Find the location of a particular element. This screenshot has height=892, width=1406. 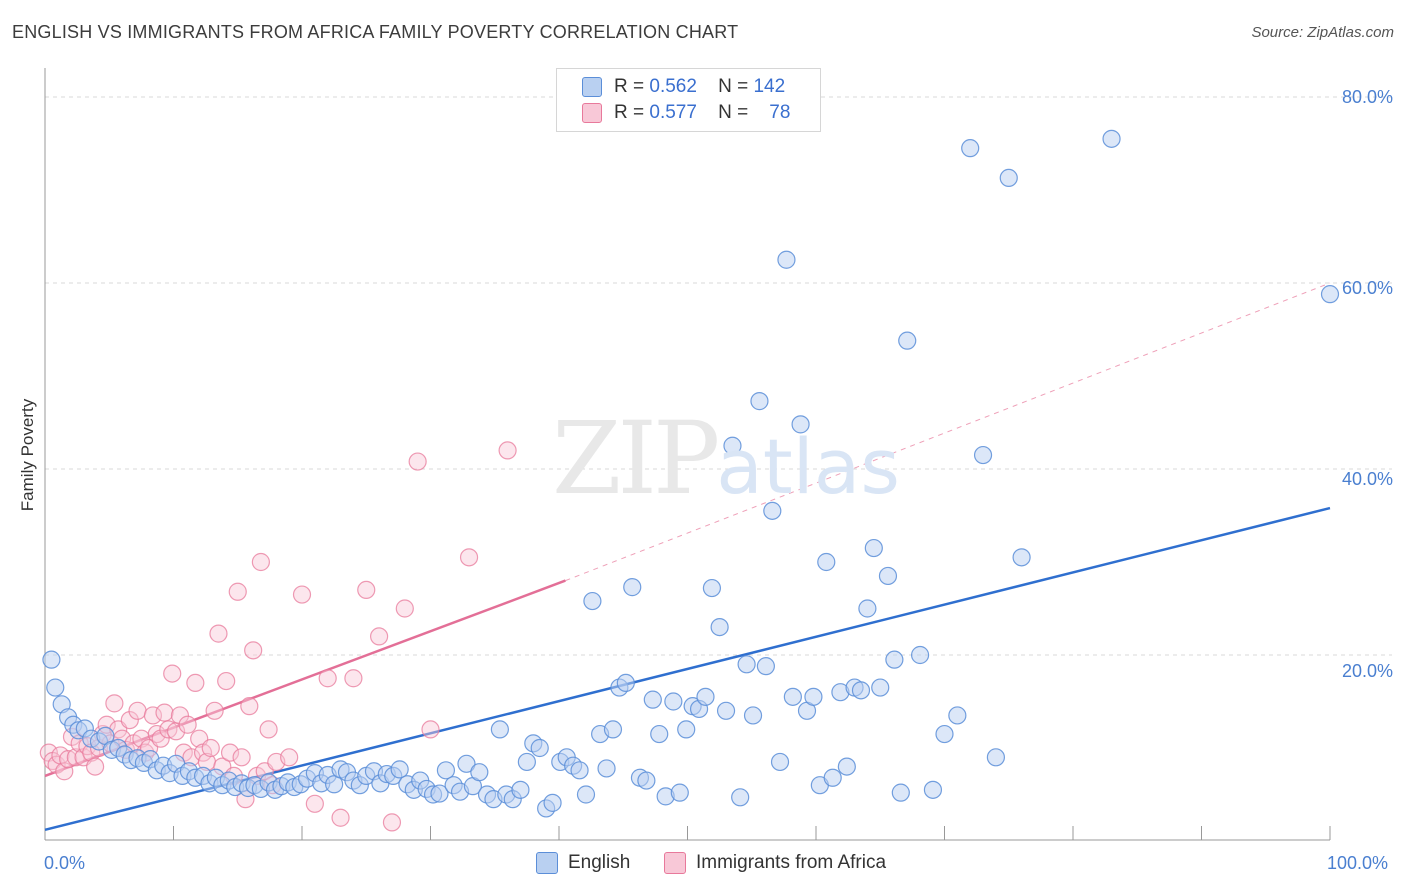

y-tick-label: 20.0% is located at coordinates (1367, 671).